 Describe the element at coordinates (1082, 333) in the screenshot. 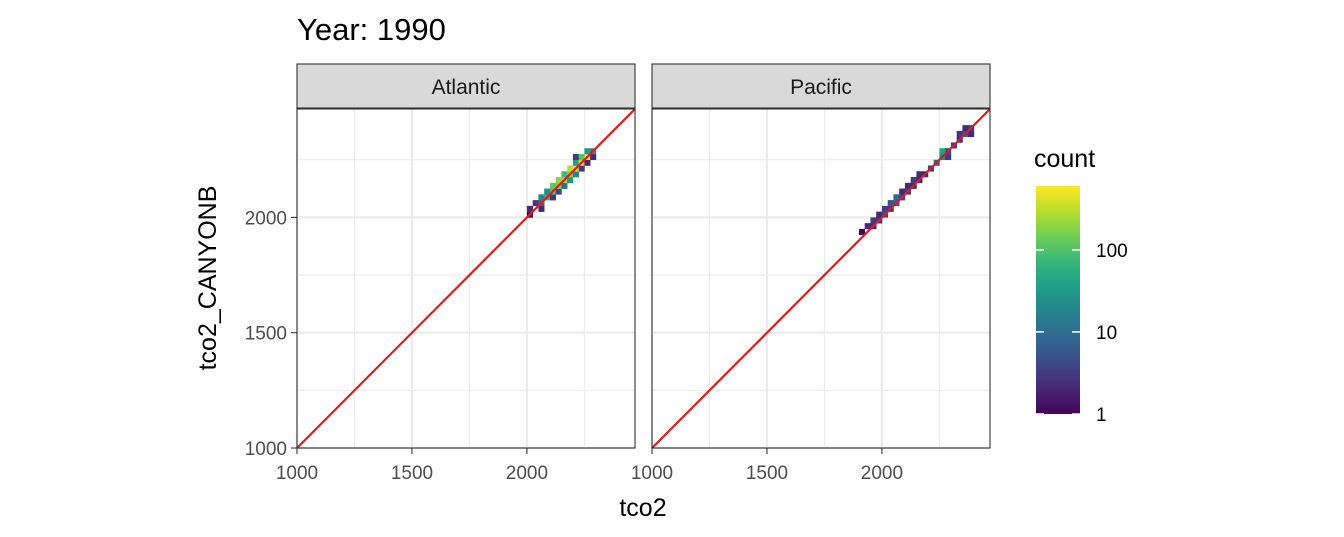

I see `legend-ticks: 1 10 100` at that location.